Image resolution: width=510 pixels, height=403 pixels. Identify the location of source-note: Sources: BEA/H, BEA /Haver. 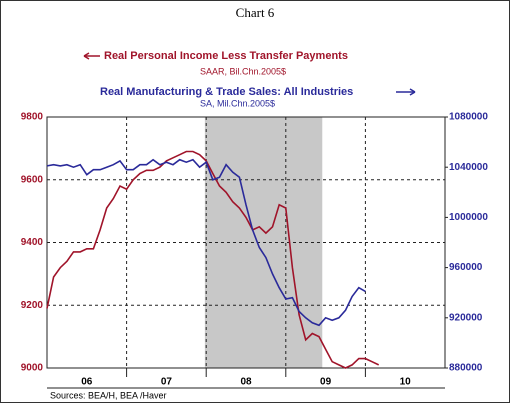
(108, 395).